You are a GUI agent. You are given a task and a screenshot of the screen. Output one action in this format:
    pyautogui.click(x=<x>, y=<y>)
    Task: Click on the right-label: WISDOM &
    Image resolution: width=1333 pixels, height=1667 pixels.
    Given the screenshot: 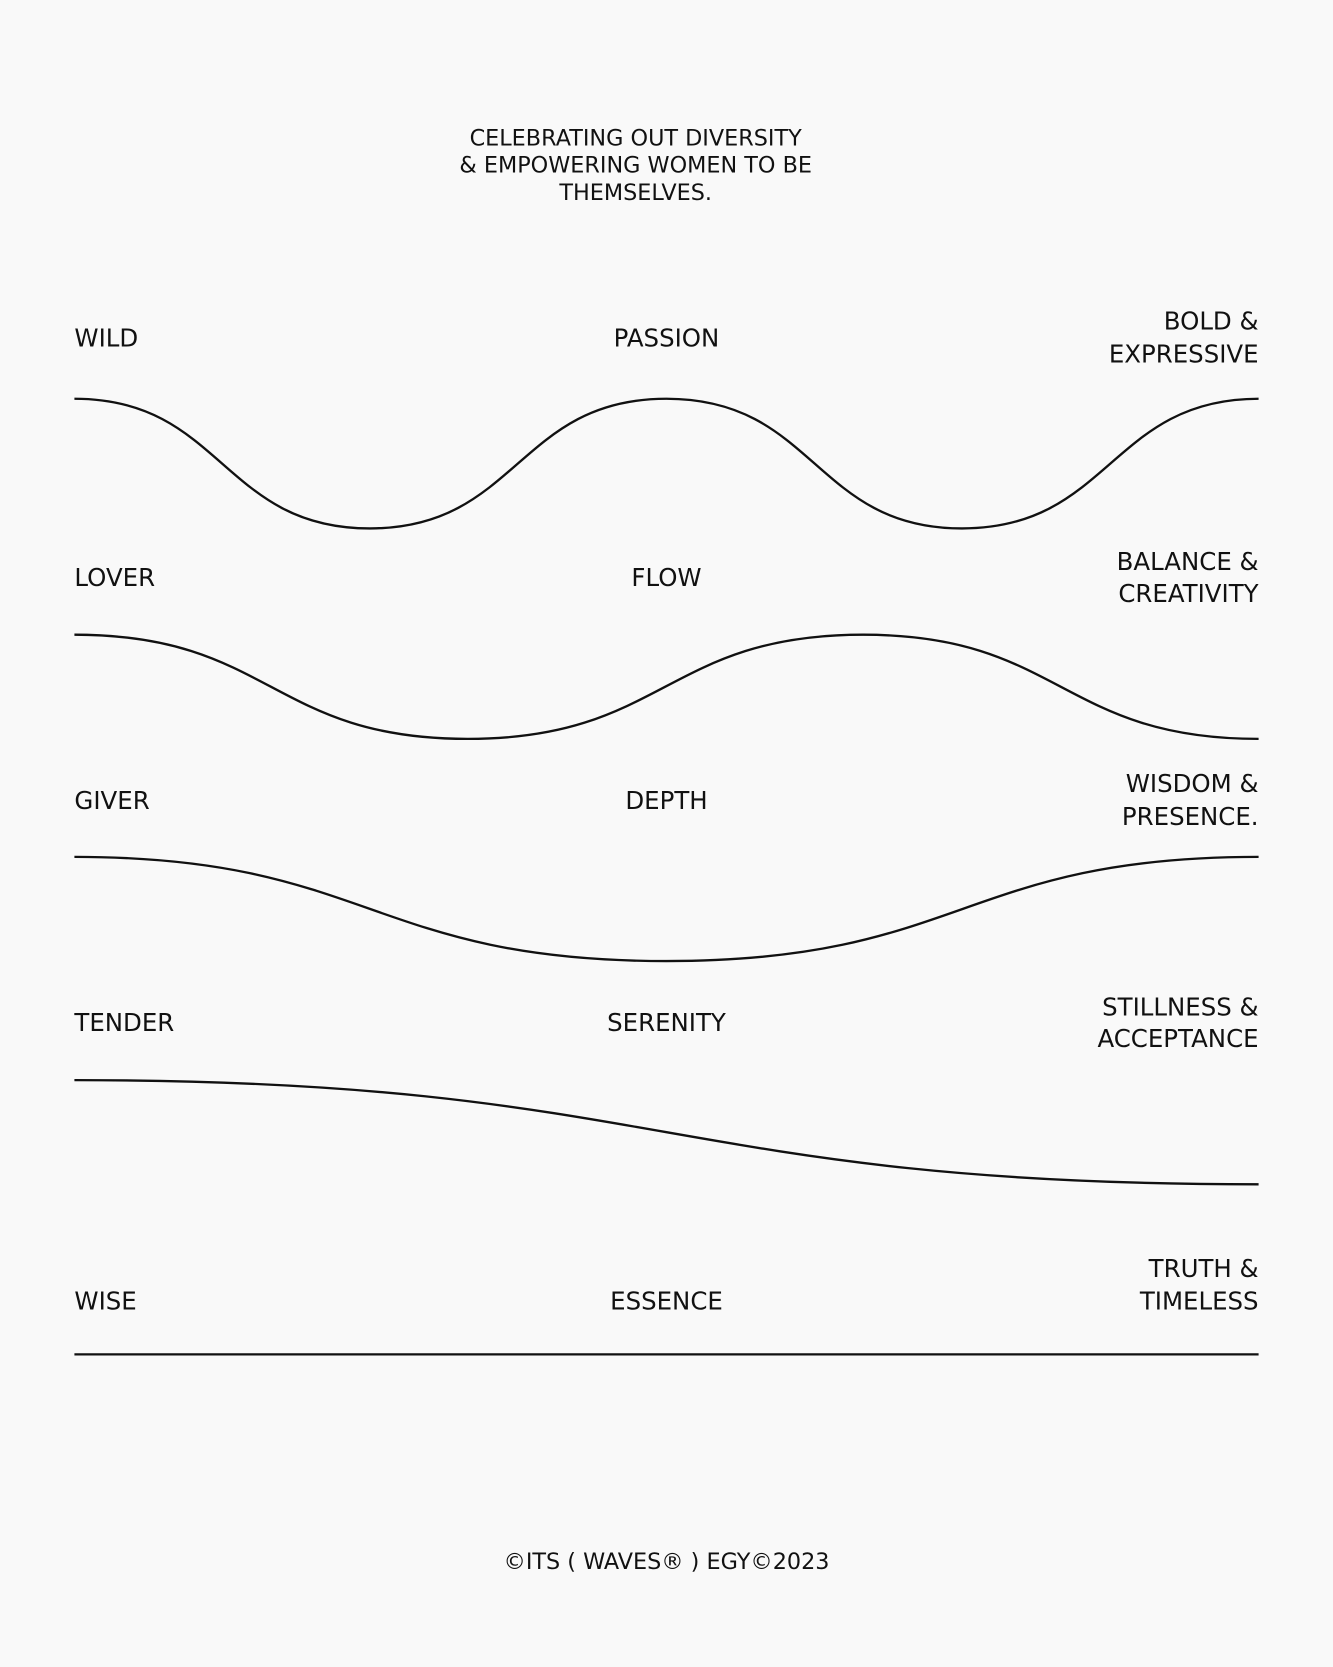 What is the action you would take?
    pyautogui.click(x=1192, y=783)
    